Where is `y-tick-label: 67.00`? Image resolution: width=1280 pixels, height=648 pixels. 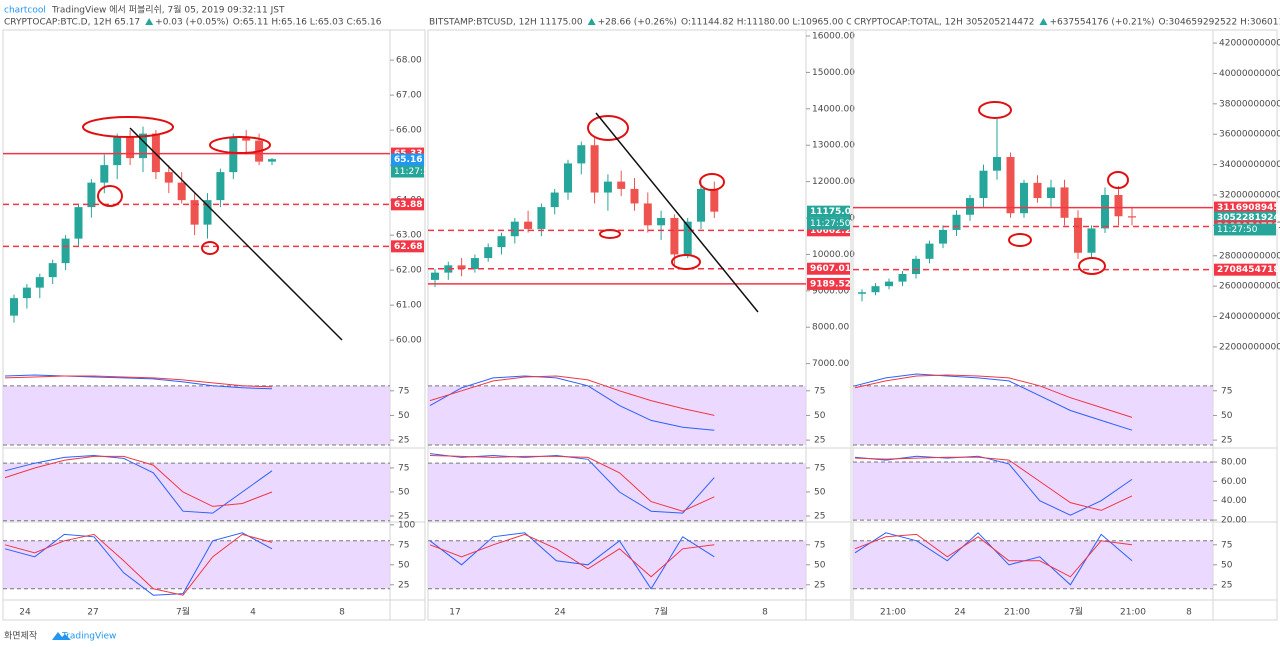
y-tick-label: 67.00 is located at coordinates (409, 96).